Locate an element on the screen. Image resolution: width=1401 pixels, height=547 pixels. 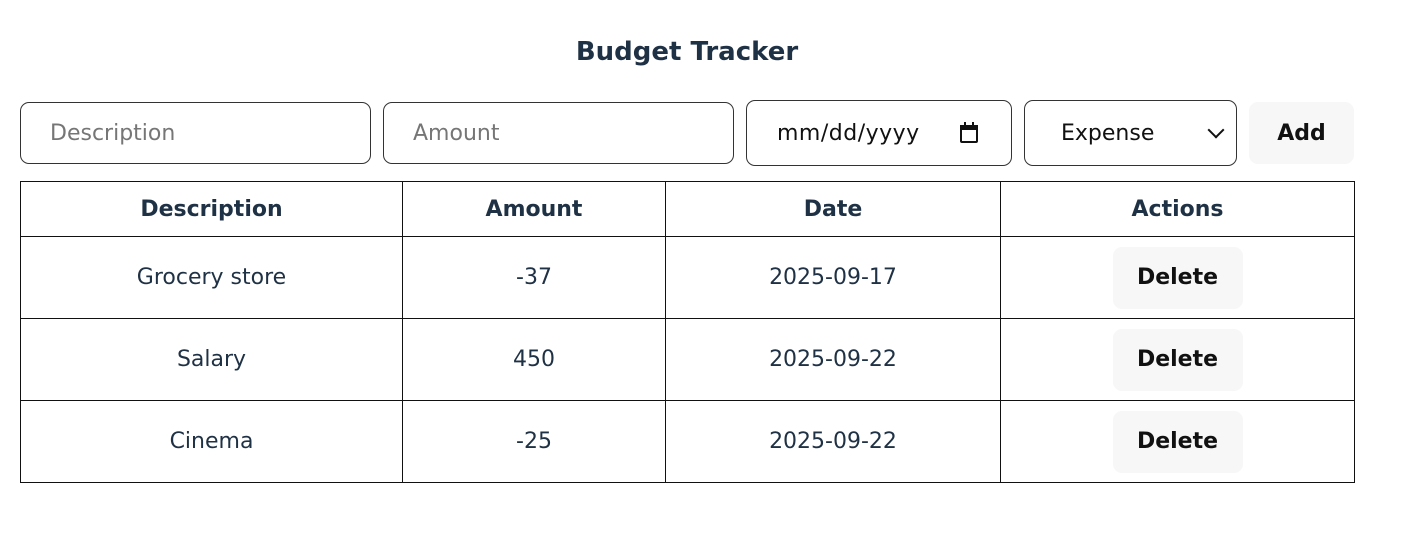
header-description: Description is located at coordinates (211, 209).